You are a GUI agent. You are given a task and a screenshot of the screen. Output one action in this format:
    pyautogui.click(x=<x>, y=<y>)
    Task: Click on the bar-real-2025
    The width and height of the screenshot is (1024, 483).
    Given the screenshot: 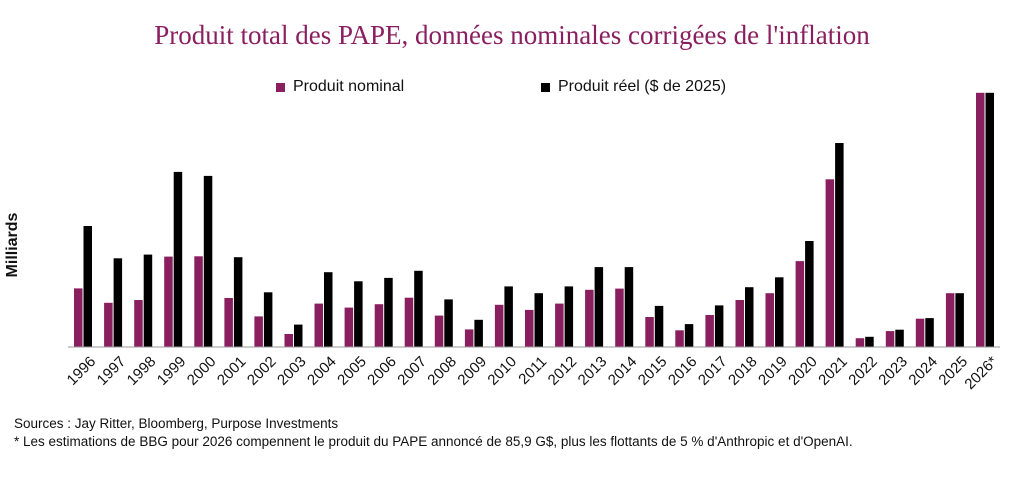 What is the action you would take?
    pyautogui.click(x=959, y=320)
    